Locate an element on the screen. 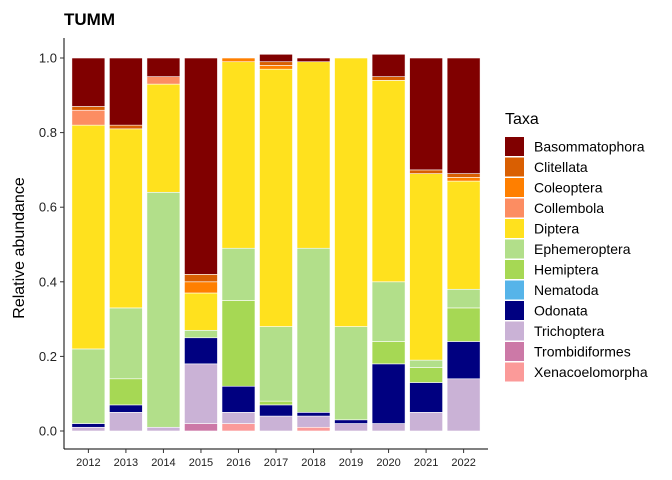 This screenshot has width=672, height=480. legend-swatch-coleoptera is located at coordinates (514, 187).